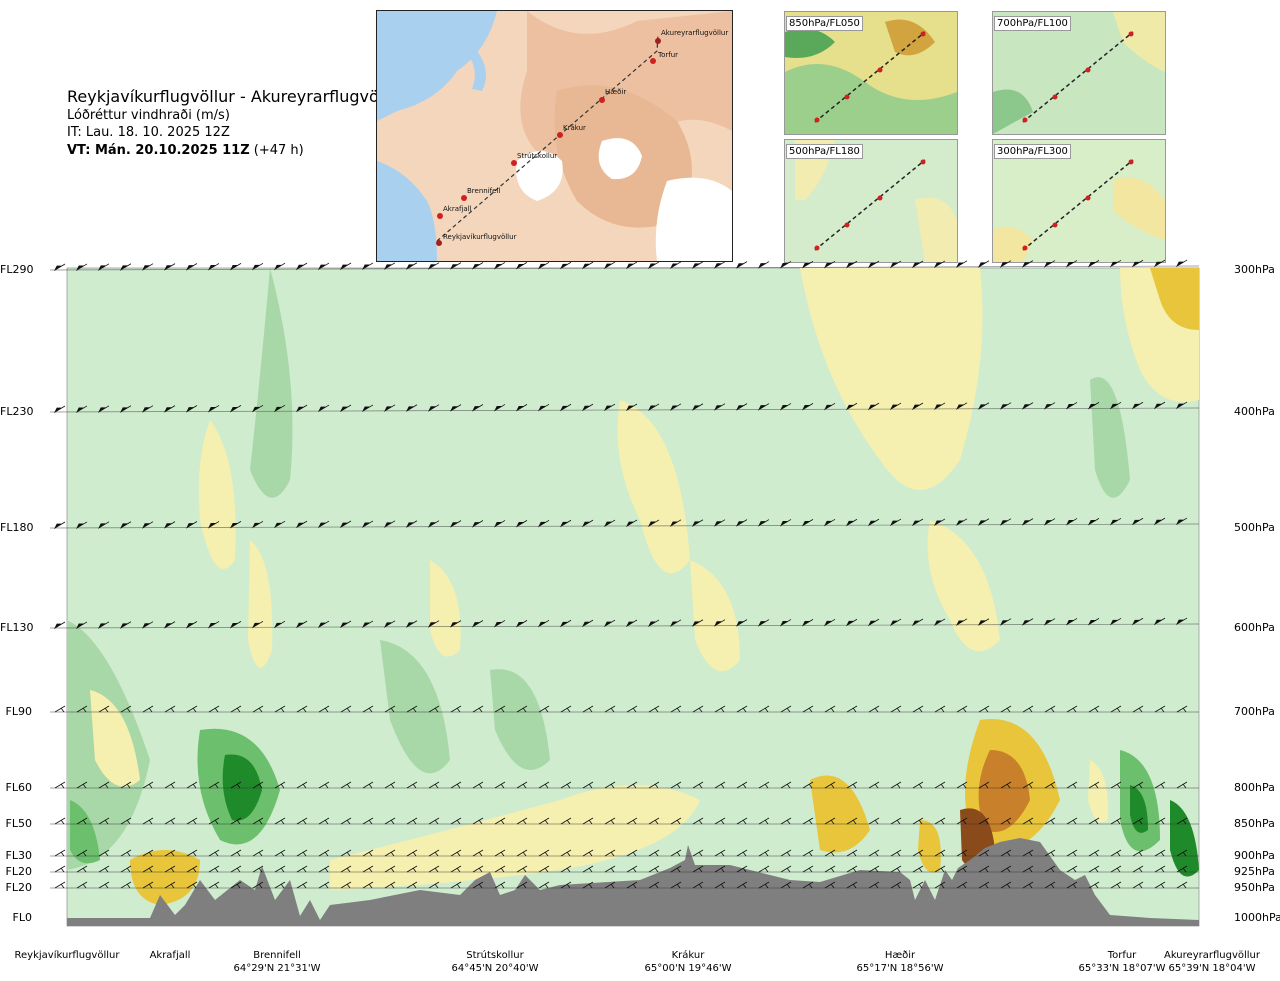 The width and height of the screenshot is (1280, 981). Describe the element at coordinates (457, 209) in the screenshot. I see `map-label-akrafjall: Akrafjall` at that location.